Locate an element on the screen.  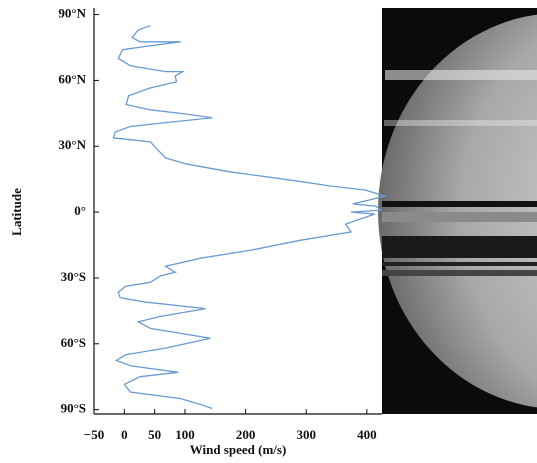
y-tick-label: 30°N is located at coordinates (72, 144).